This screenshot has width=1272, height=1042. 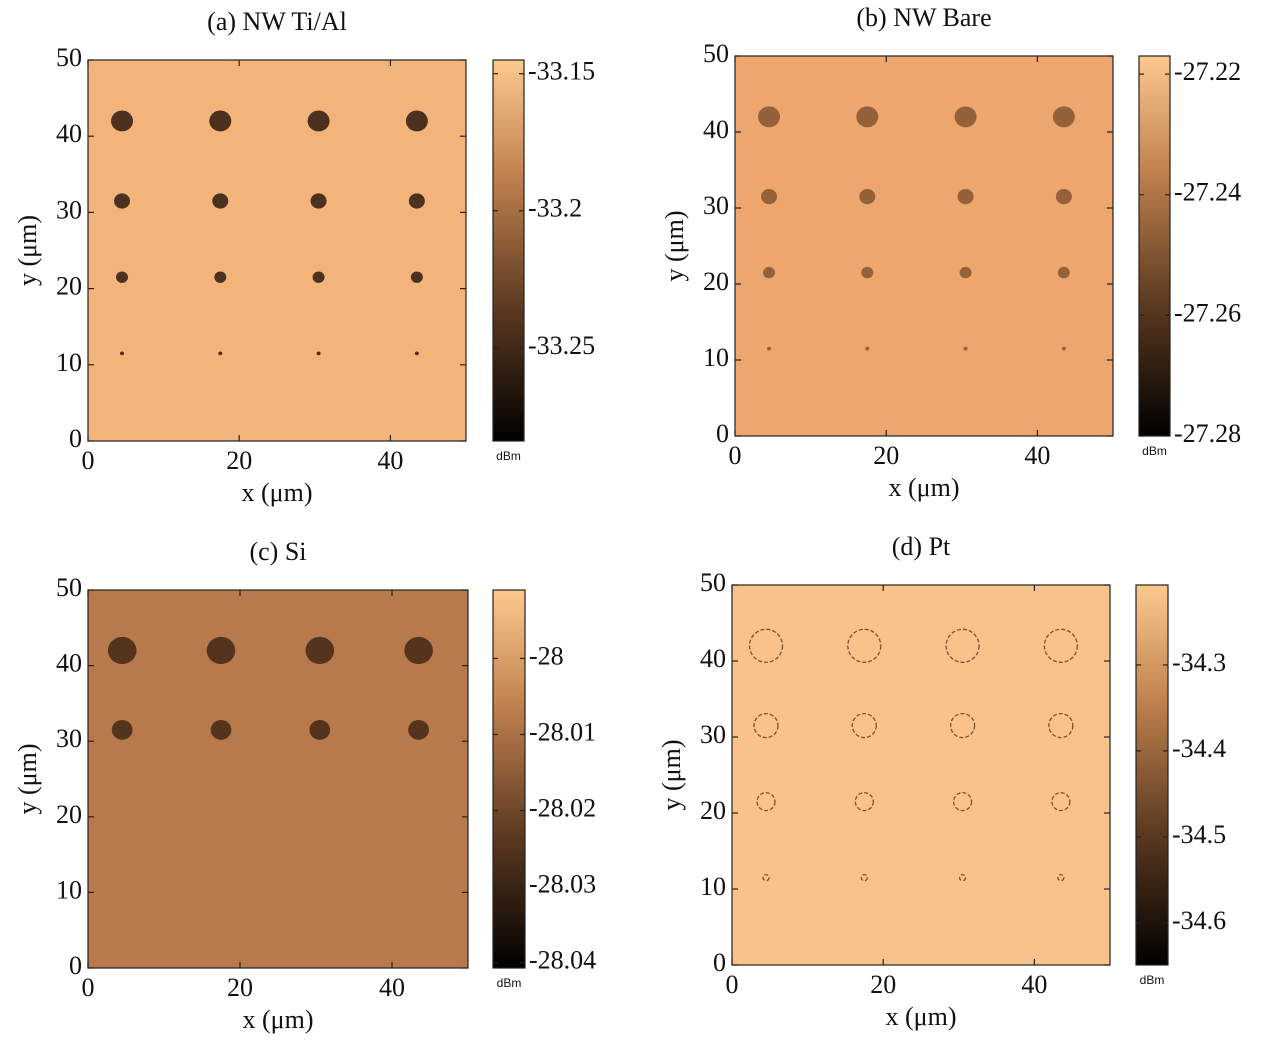 What do you see at coordinates (923, 17) in the screenshot?
I see `panel-title: (b) NW Bare` at bounding box center [923, 17].